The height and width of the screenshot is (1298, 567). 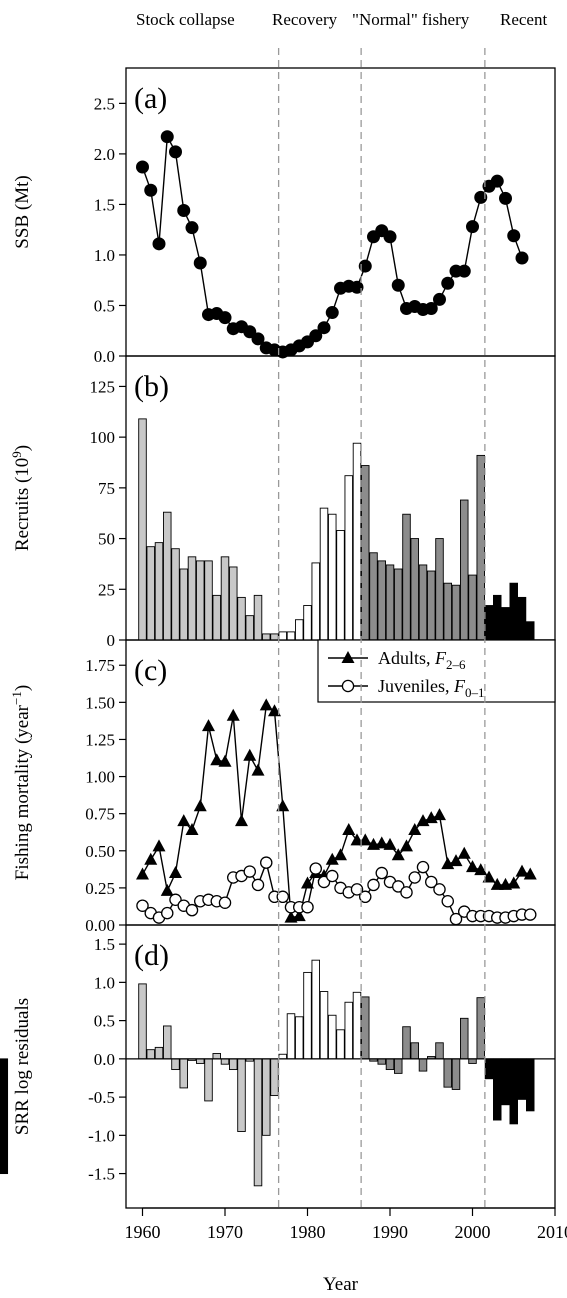 What do you see at coordinates (106, 539) in the screenshot?
I see `y-tick-label: 50` at bounding box center [106, 539].